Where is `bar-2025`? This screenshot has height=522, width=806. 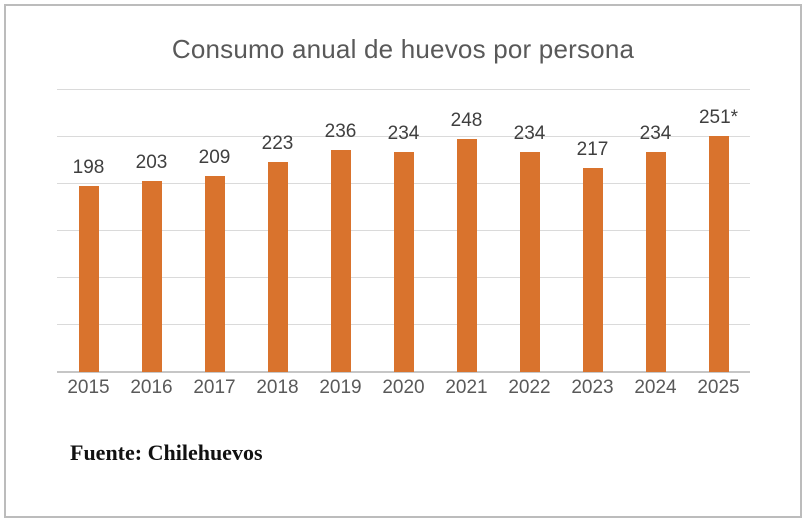 bar-2025 is located at coordinates (718, 254).